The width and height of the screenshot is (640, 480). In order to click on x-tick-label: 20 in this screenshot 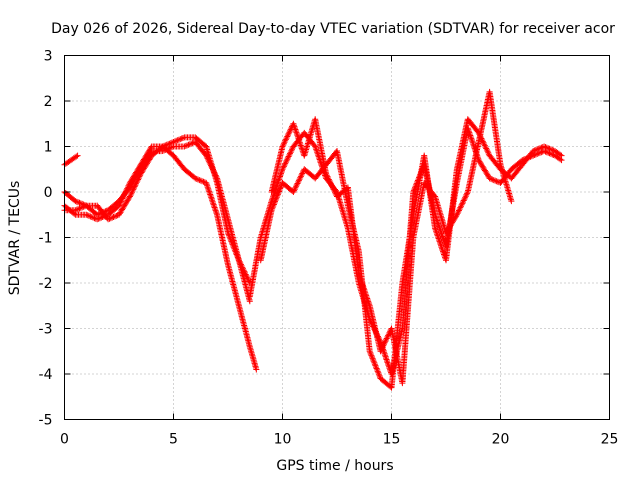, I will do `click(501, 440)`.